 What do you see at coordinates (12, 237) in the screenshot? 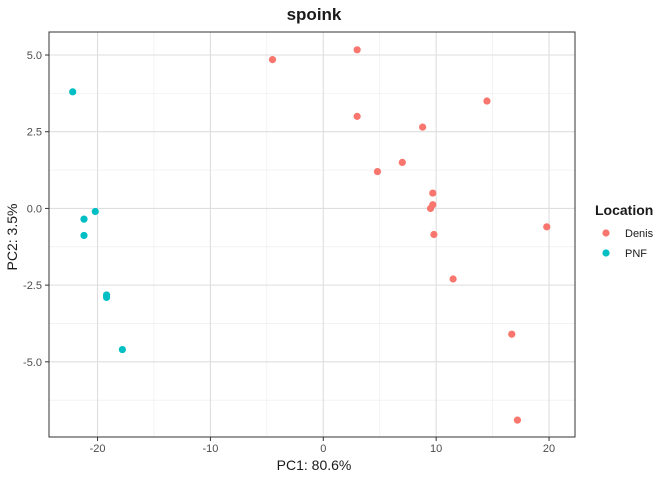
I see `y-axis-label: PC2: 3.5%` at bounding box center [12, 237].